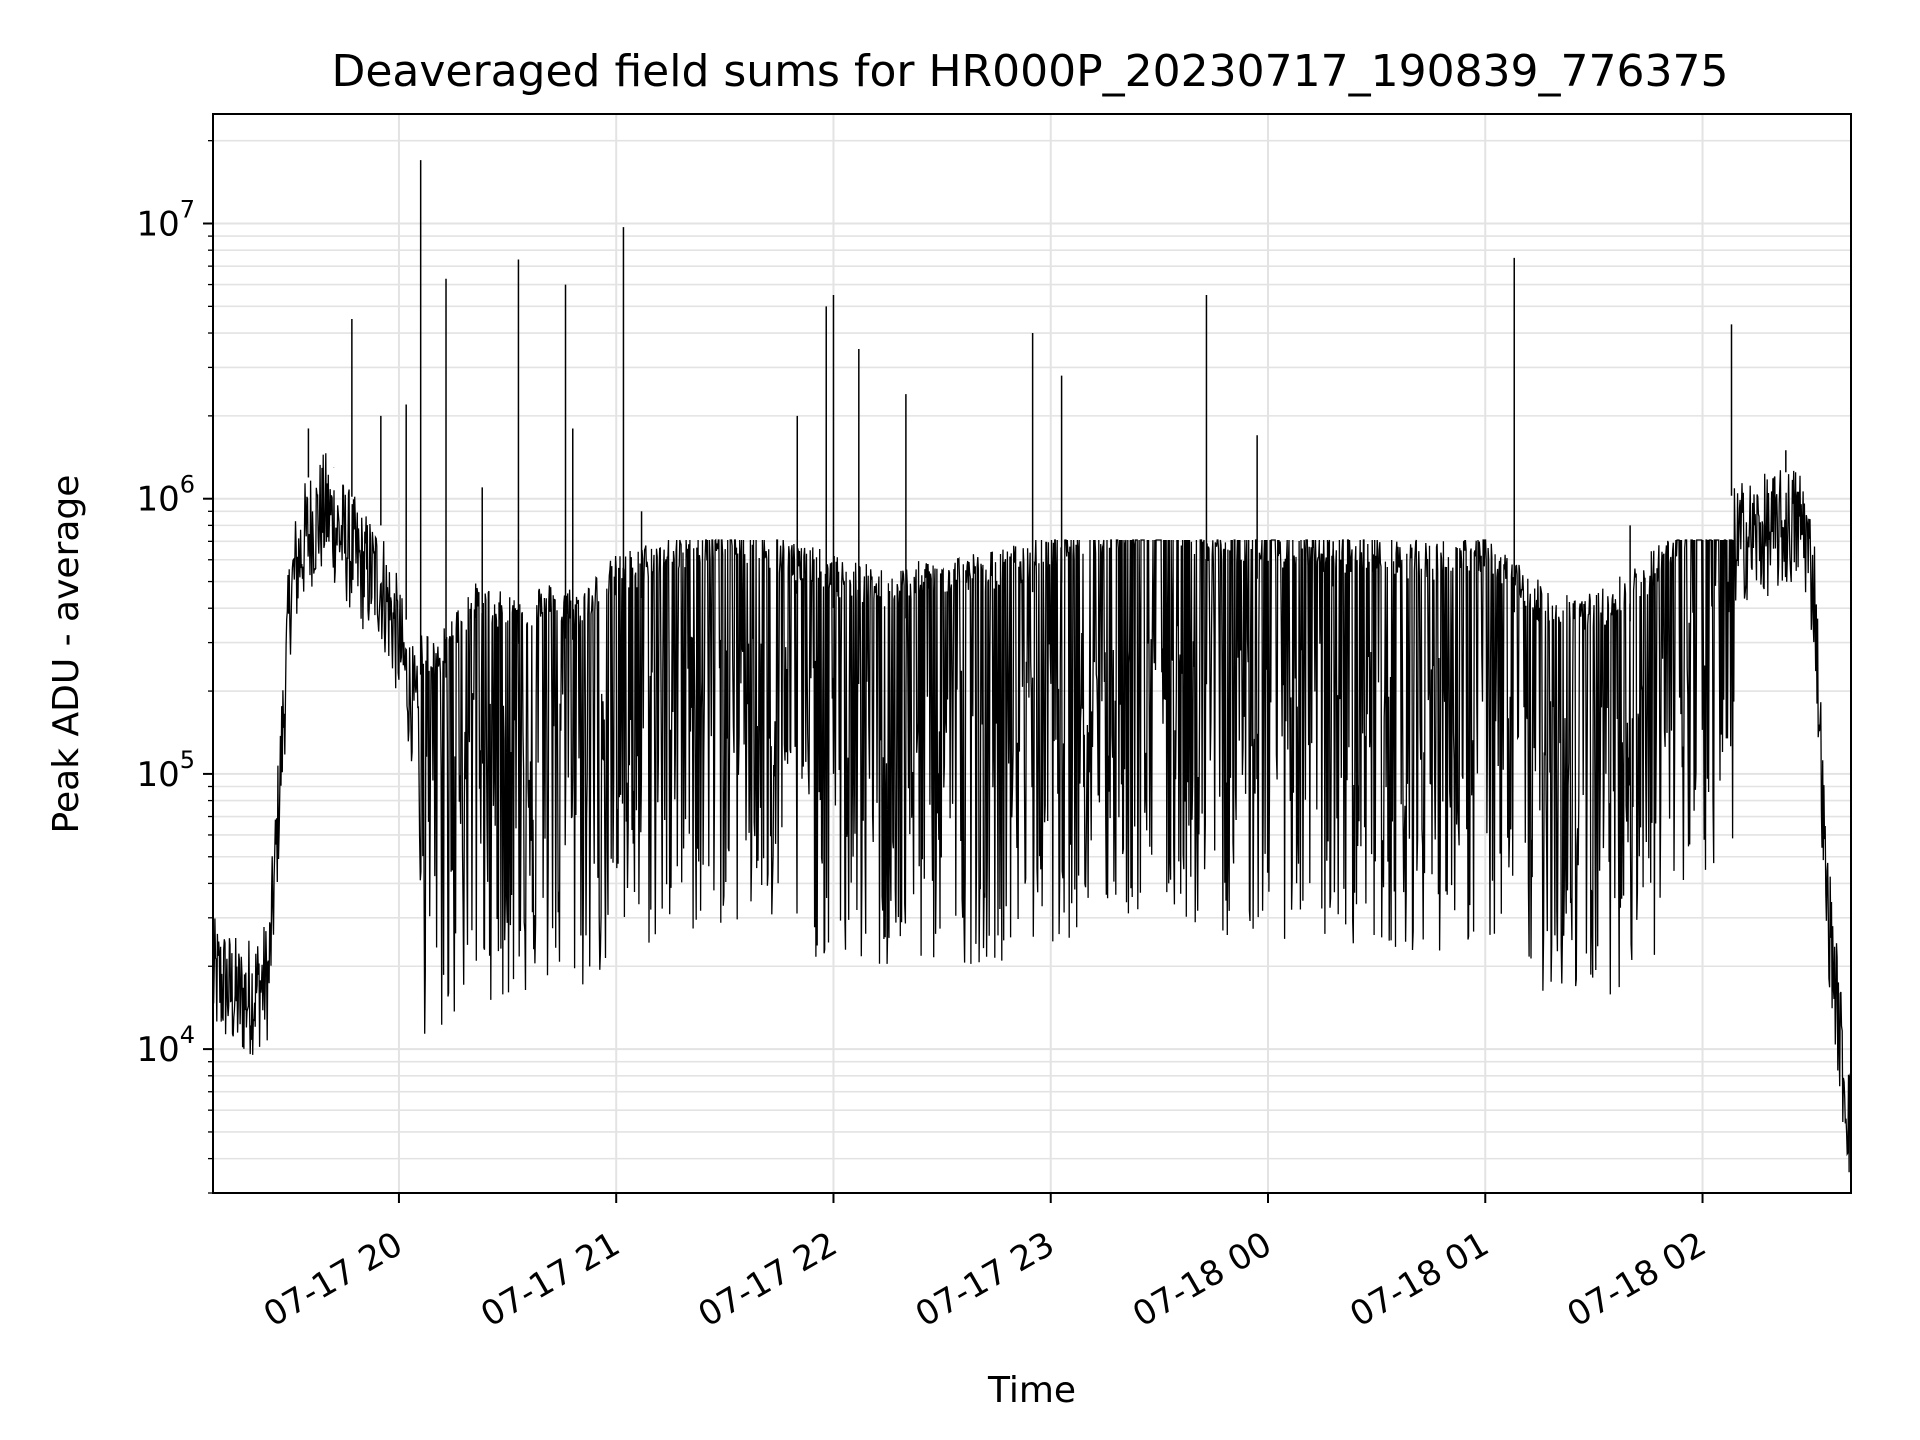 Image resolution: width=1920 pixels, height=1440 pixels. Describe the element at coordinates (165, 495) in the screenshot. I see `y-tick-label: 10⁶` at that location.